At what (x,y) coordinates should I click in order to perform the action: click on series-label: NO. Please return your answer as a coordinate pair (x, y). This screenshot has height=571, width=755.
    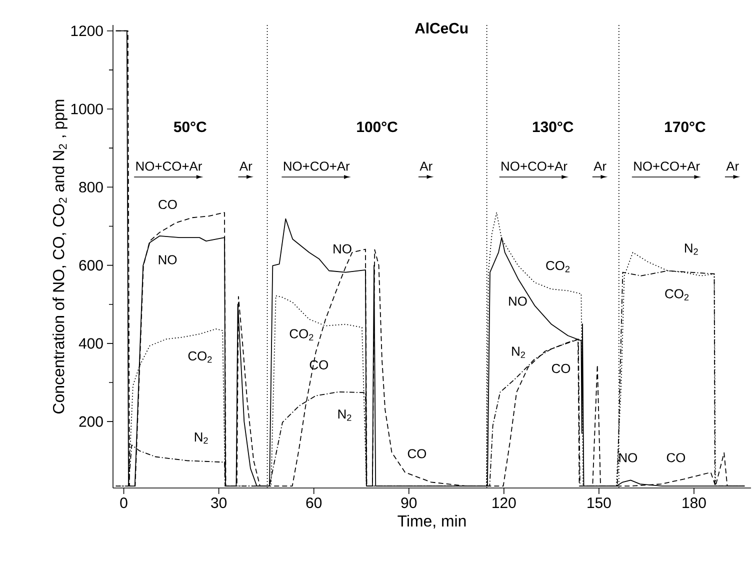
    Looking at the image, I should click on (518, 301).